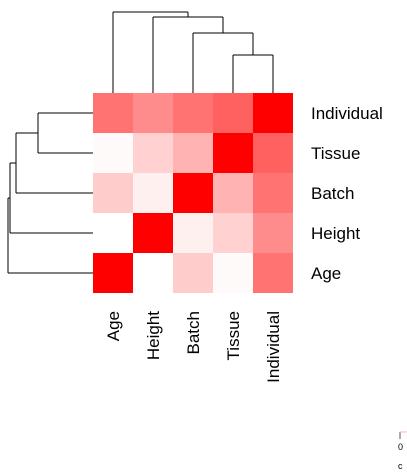 This screenshot has width=407, height=475. Describe the element at coordinates (273, 347) in the screenshot. I see `column-label-individual: Individual` at that location.